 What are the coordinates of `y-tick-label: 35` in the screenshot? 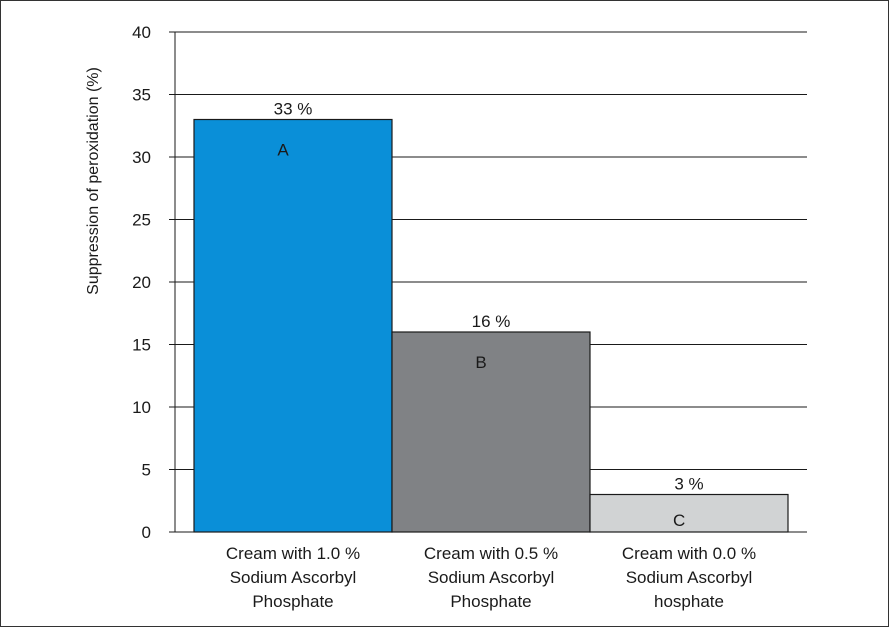 It's located at (141, 95).